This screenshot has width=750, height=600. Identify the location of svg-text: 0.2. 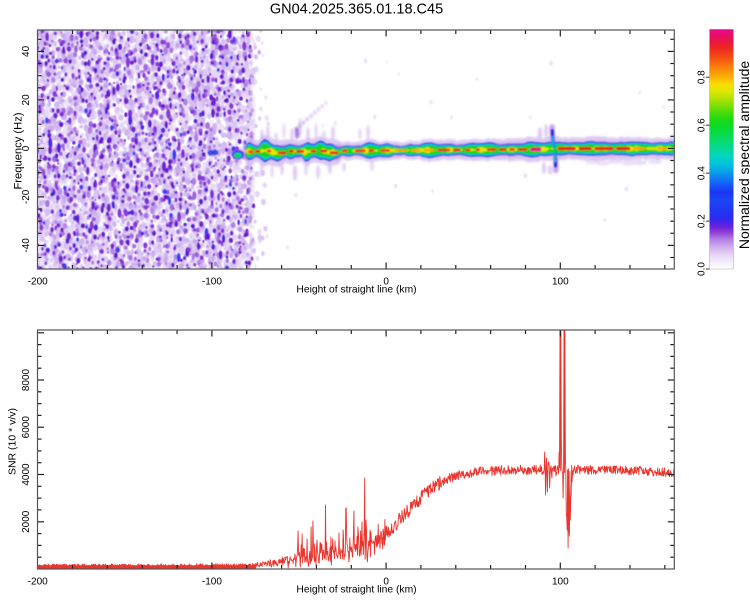
(702, 221).